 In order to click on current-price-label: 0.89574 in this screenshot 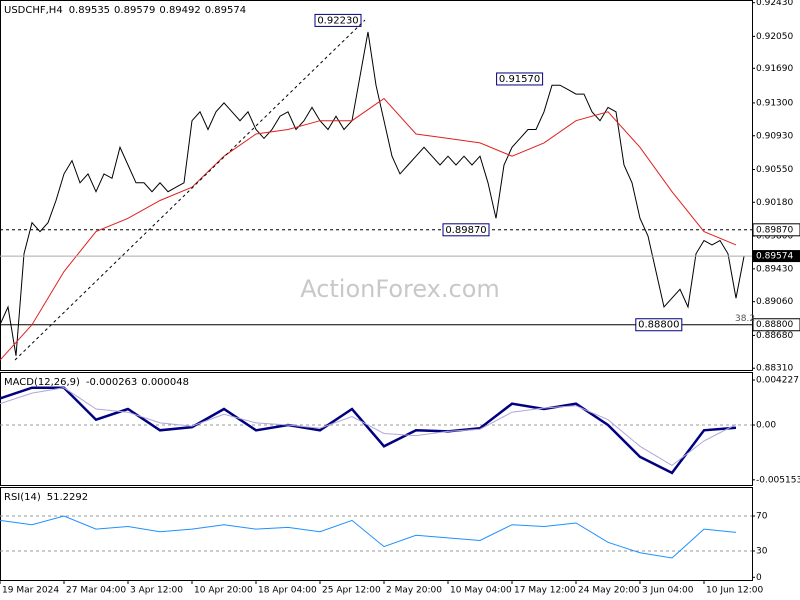, I will do `click(774, 257)`.